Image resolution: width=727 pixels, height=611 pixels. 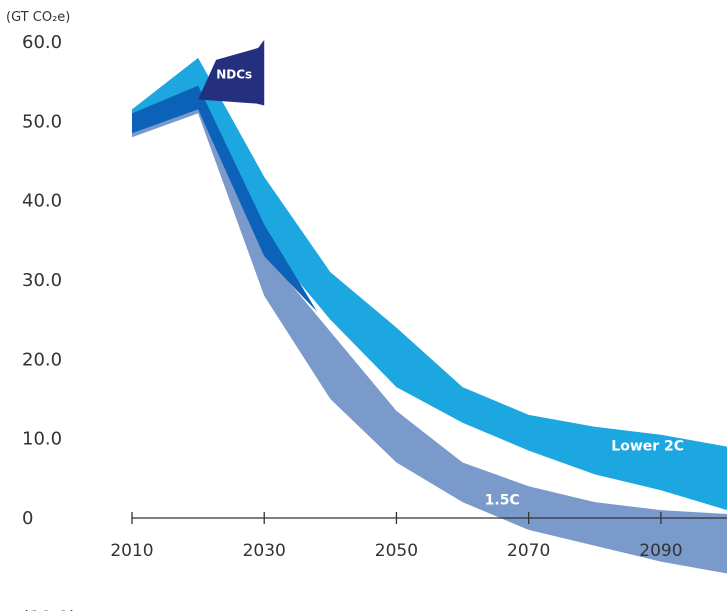 I want to click on ndc-marker: NDCs, so click(x=231, y=72).